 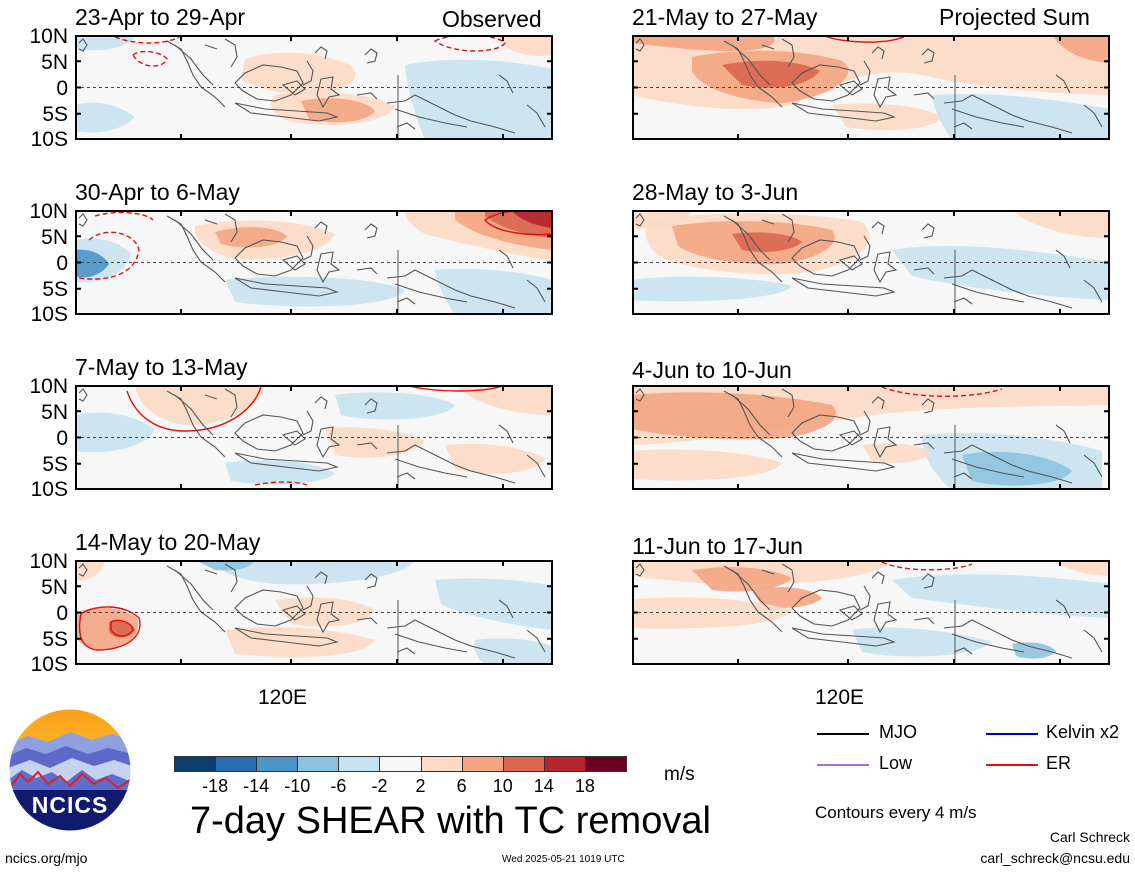 What do you see at coordinates (161, 367) in the screenshot?
I see `panel-title-3: 7-May to 13-May` at bounding box center [161, 367].